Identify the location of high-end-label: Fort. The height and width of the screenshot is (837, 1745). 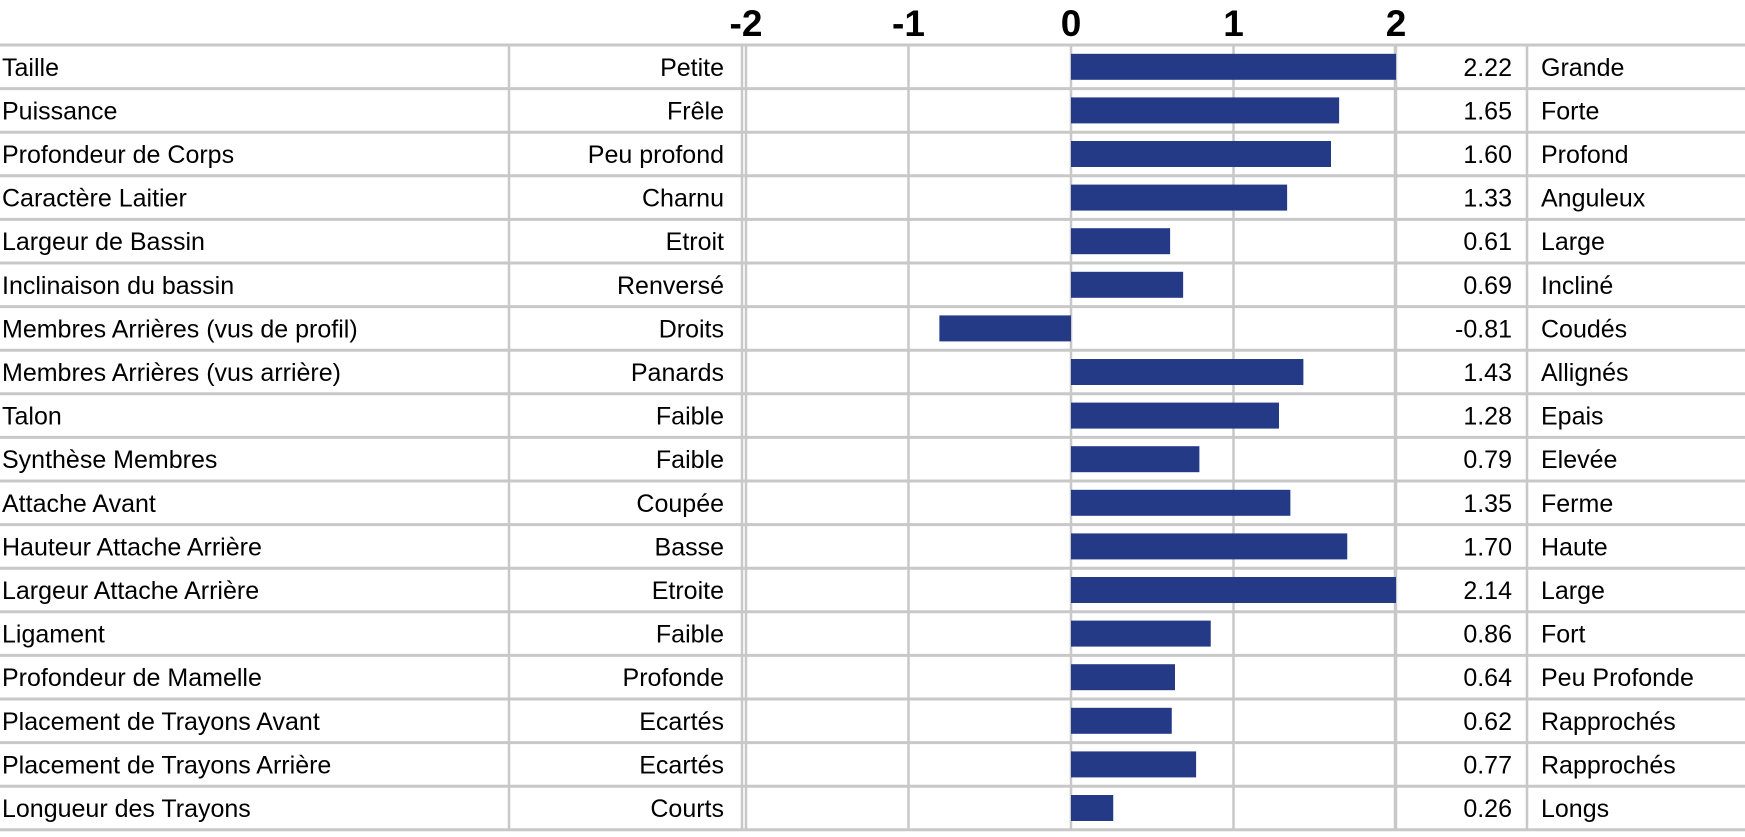
(1563, 635).